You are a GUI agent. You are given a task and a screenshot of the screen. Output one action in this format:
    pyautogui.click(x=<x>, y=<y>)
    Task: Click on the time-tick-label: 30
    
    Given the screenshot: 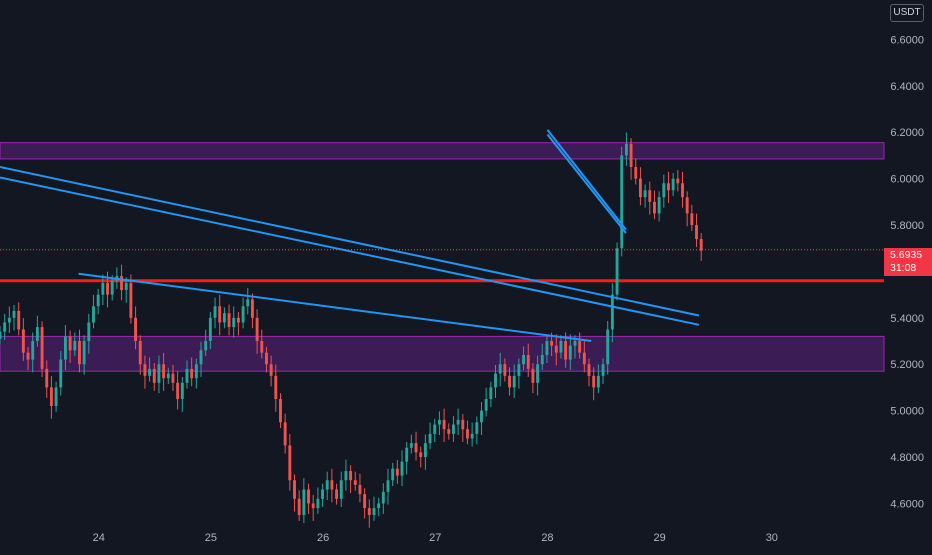 What is the action you would take?
    pyautogui.click(x=772, y=538)
    